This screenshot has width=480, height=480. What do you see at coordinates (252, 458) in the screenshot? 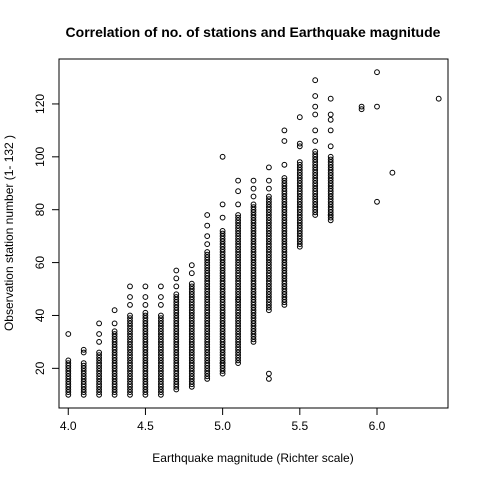
I see `x-axis-label: Earthquake magnitude (Richter scale)` at bounding box center [252, 458].